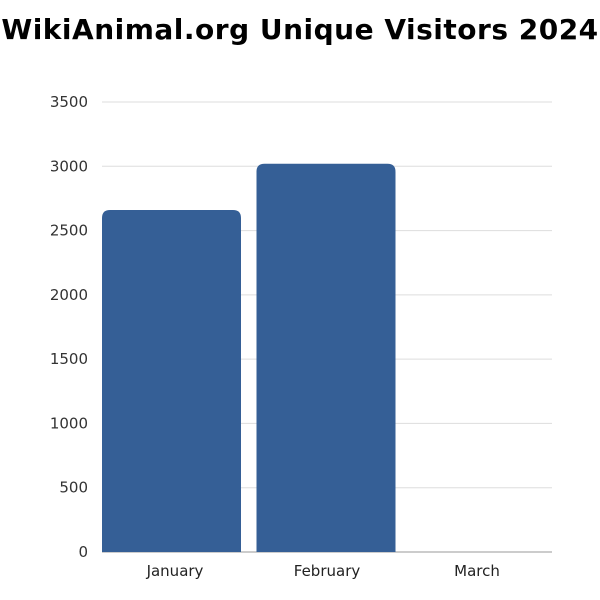 The image size is (600, 600). What do you see at coordinates (175, 571) in the screenshot?
I see `x-tick-label: January` at bounding box center [175, 571].